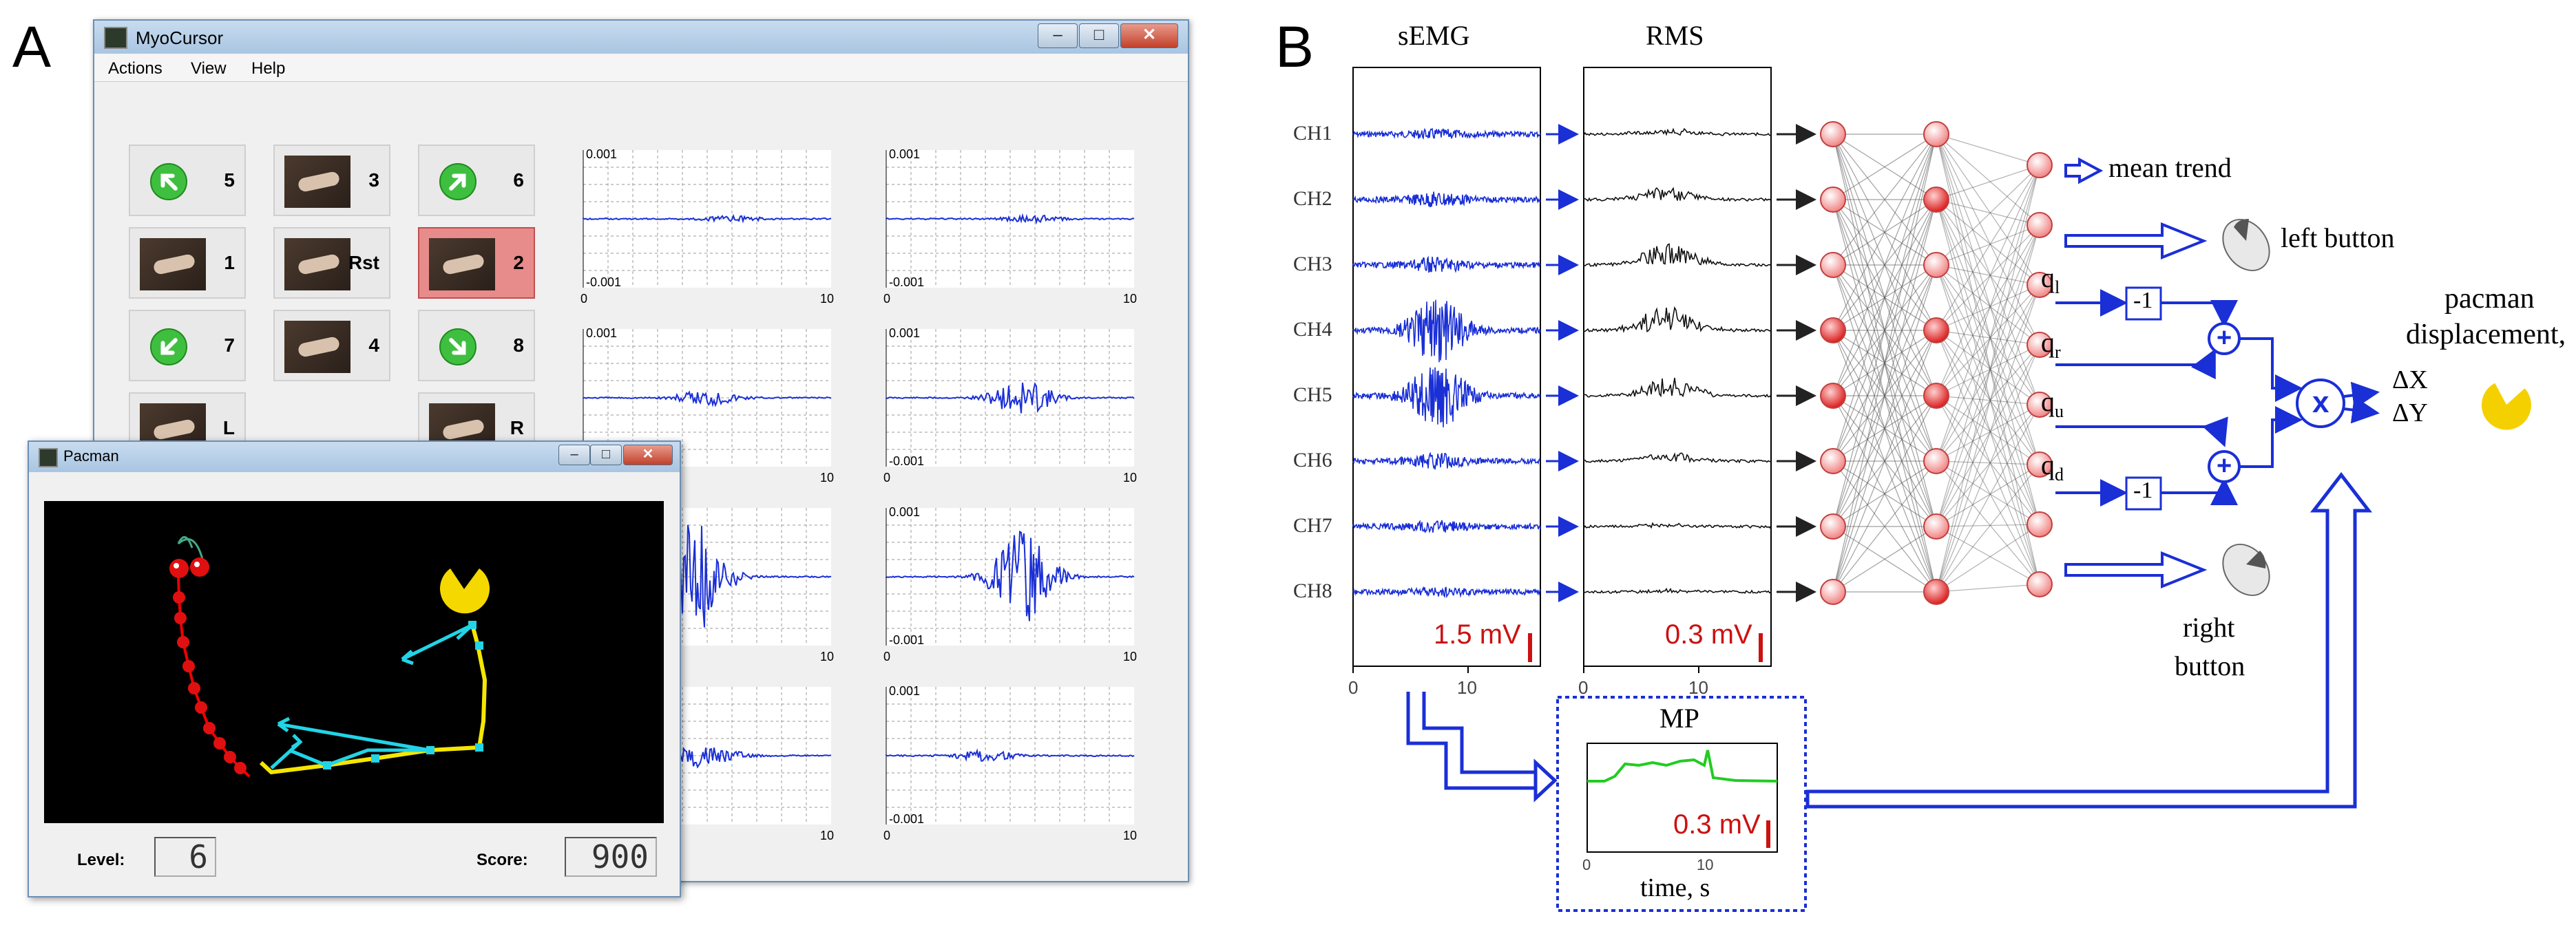 The image size is (2576, 925). What do you see at coordinates (2170, 167) in the screenshot?
I see `mean-trend-label: mean trend` at bounding box center [2170, 167].